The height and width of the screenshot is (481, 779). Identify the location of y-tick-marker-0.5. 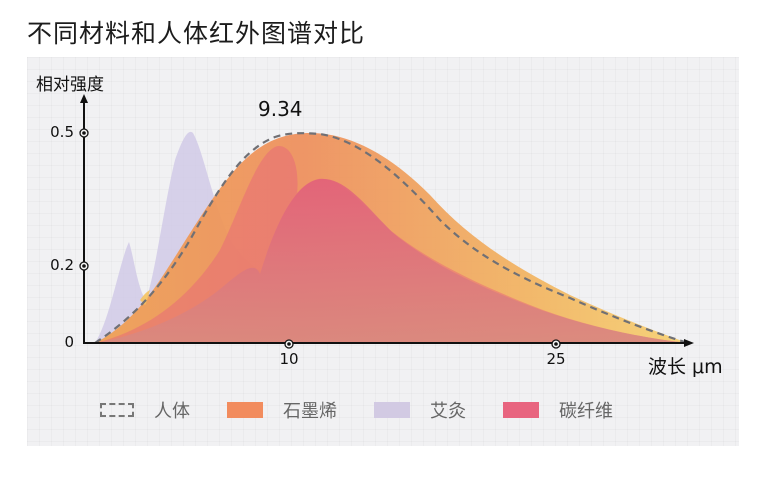
(84, 133).